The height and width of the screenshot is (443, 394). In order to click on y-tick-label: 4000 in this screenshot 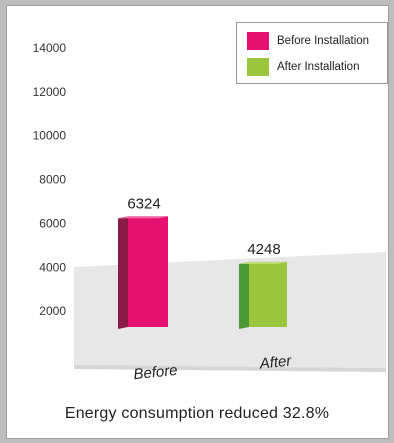, I will do `click(52, 267)`.